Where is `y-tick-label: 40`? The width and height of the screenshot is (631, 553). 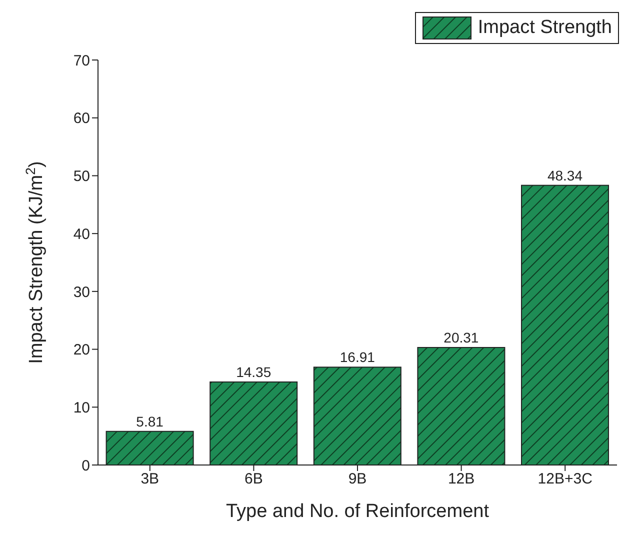 y-tick-label: 40 is located at coordinates (81, 234).